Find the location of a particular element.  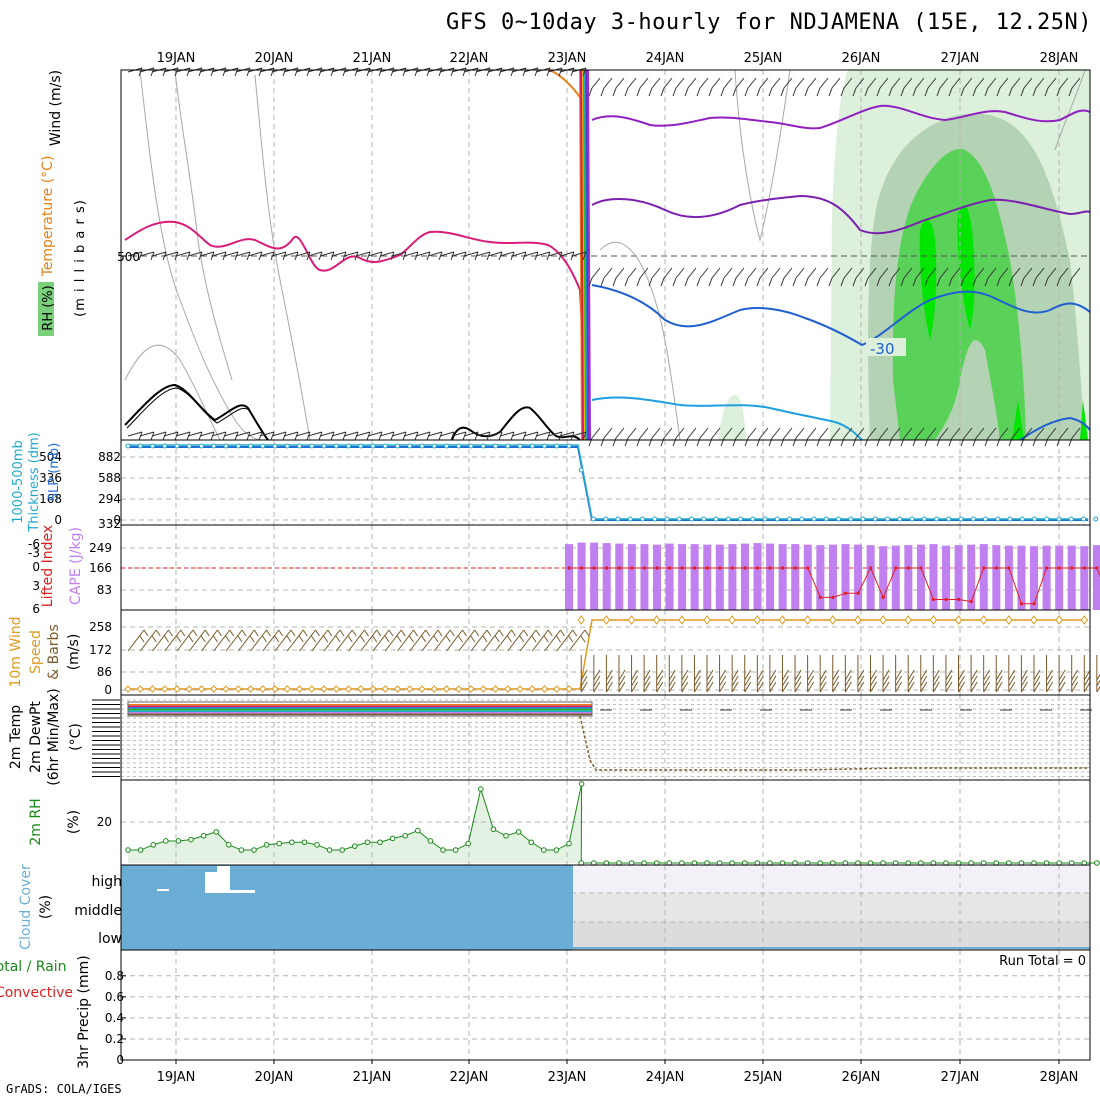

ytick-label-right: 882 is located at coordinates (109, 457).